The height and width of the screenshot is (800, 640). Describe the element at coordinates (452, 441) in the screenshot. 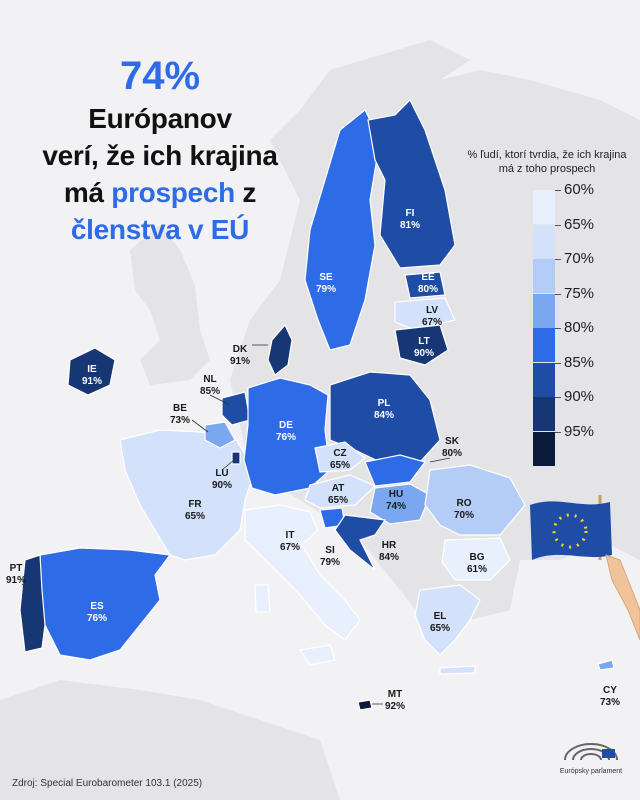

I see `country-code: SK` at that location.